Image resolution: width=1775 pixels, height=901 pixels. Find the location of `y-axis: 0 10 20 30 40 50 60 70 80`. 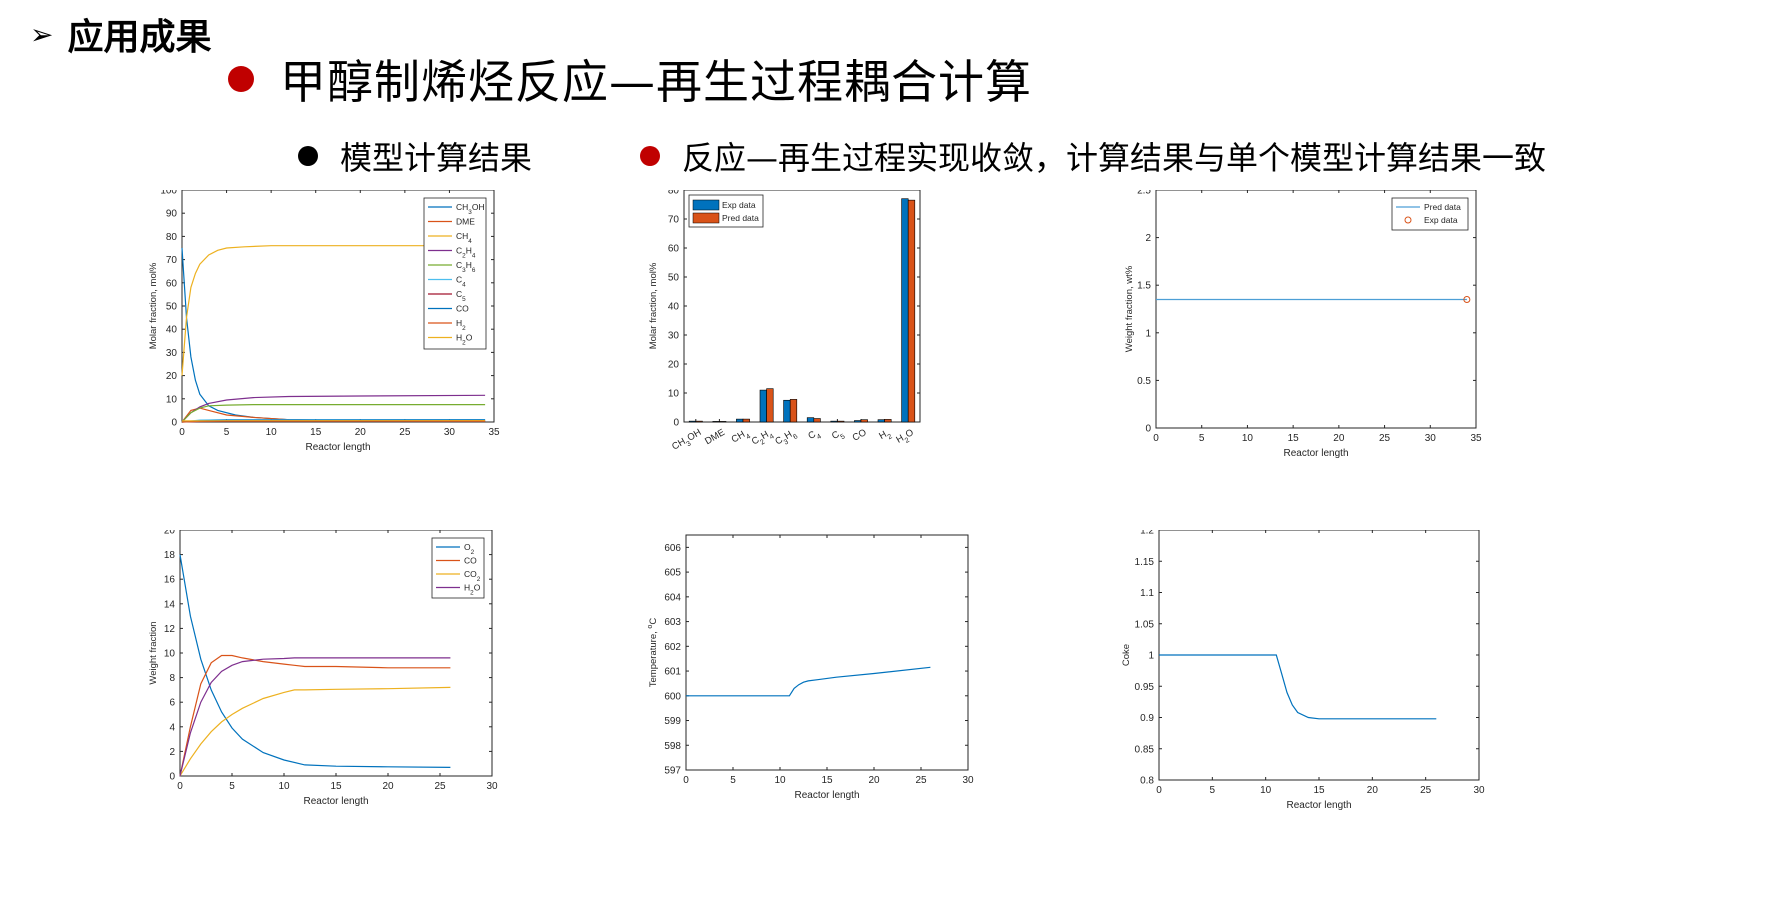

y-axis: 0 10 20 30 40 50 60 70 80 is located at coordinates (794, 309).